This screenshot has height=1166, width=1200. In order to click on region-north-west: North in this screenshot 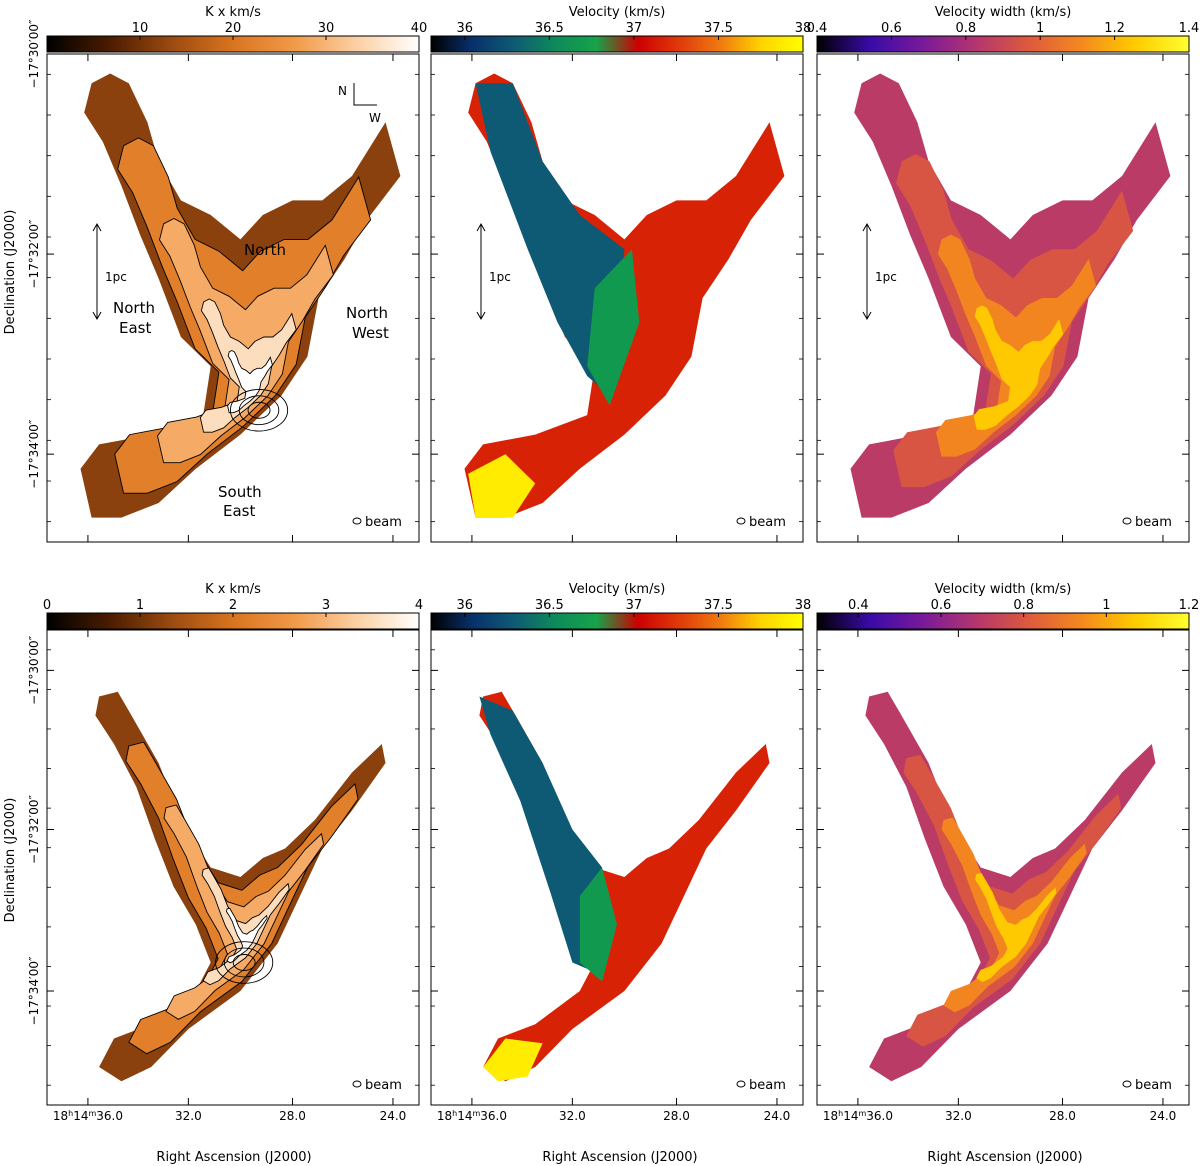, I will do `click(367, 313)`.